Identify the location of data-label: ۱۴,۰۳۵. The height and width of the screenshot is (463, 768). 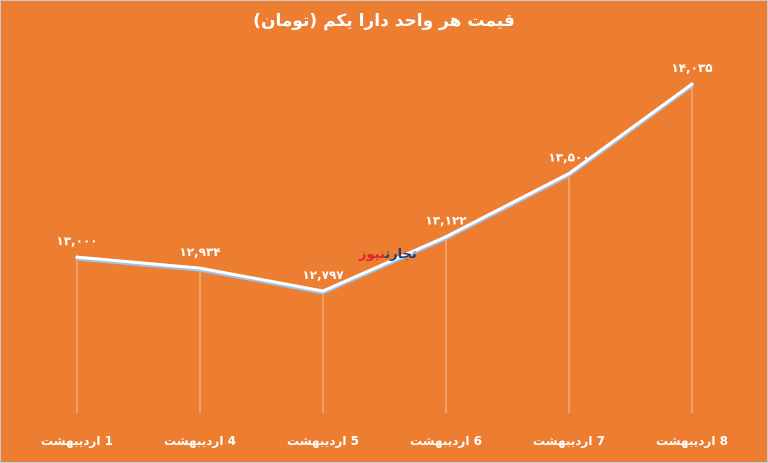
(691, 68).